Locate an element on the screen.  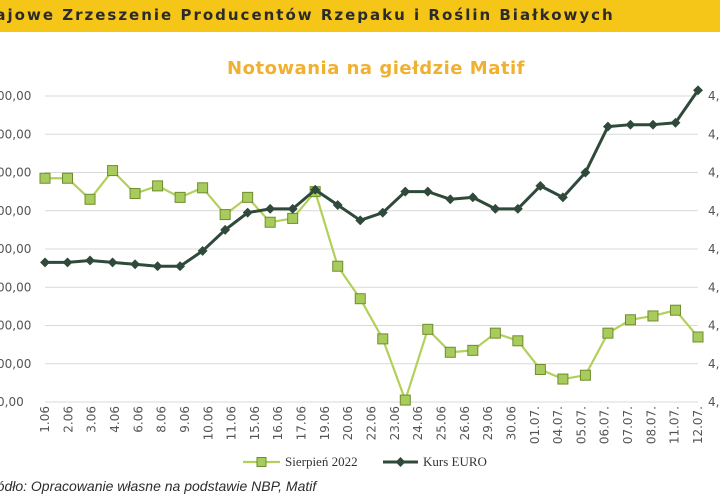
x-tick-label: 06.07. is located at coordinates (605, 425).